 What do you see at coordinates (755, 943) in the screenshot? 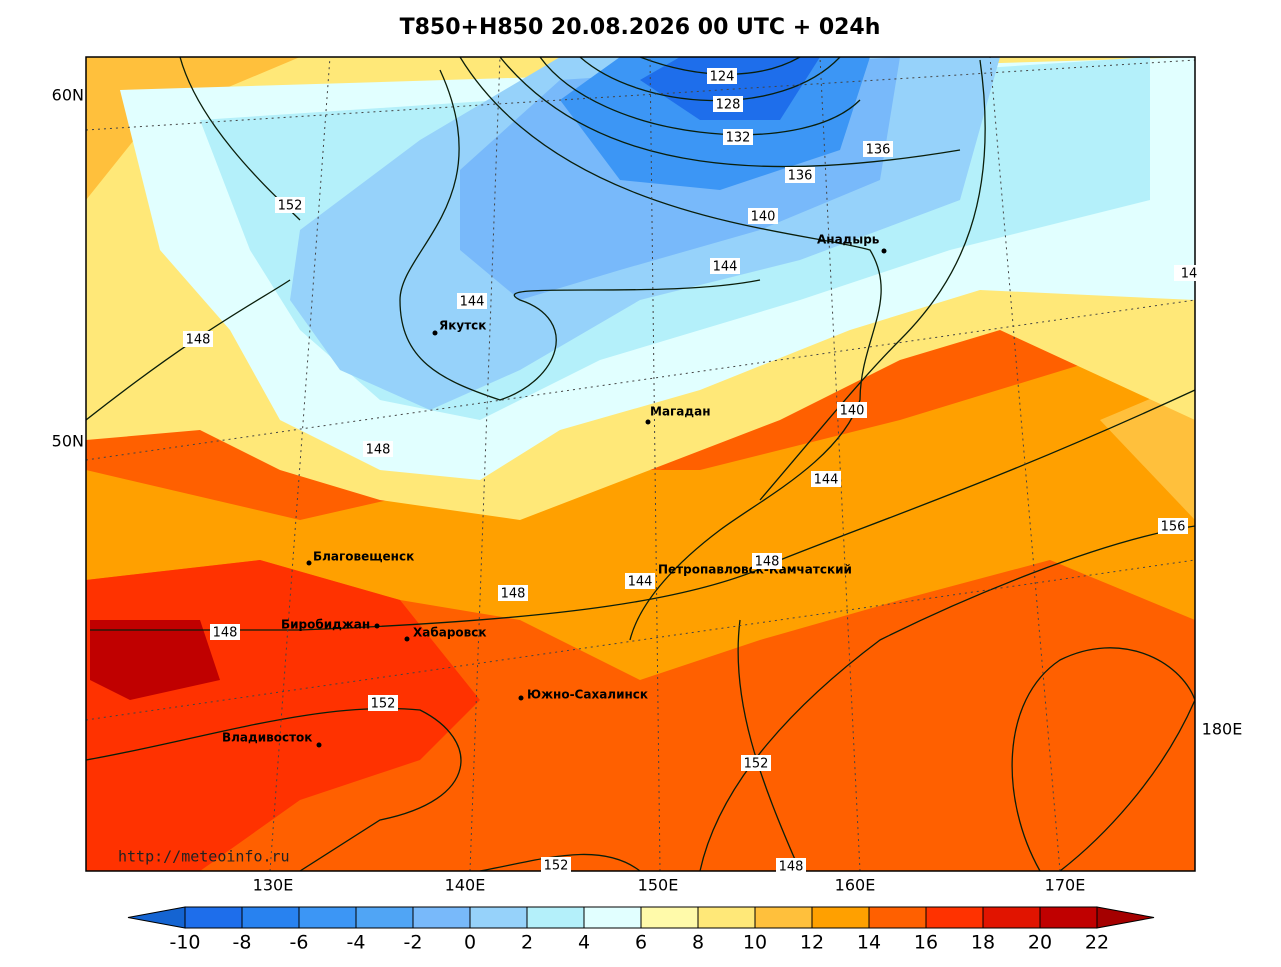
I see `colorbar-tick-label: 10` at bounding box center [755, 943].